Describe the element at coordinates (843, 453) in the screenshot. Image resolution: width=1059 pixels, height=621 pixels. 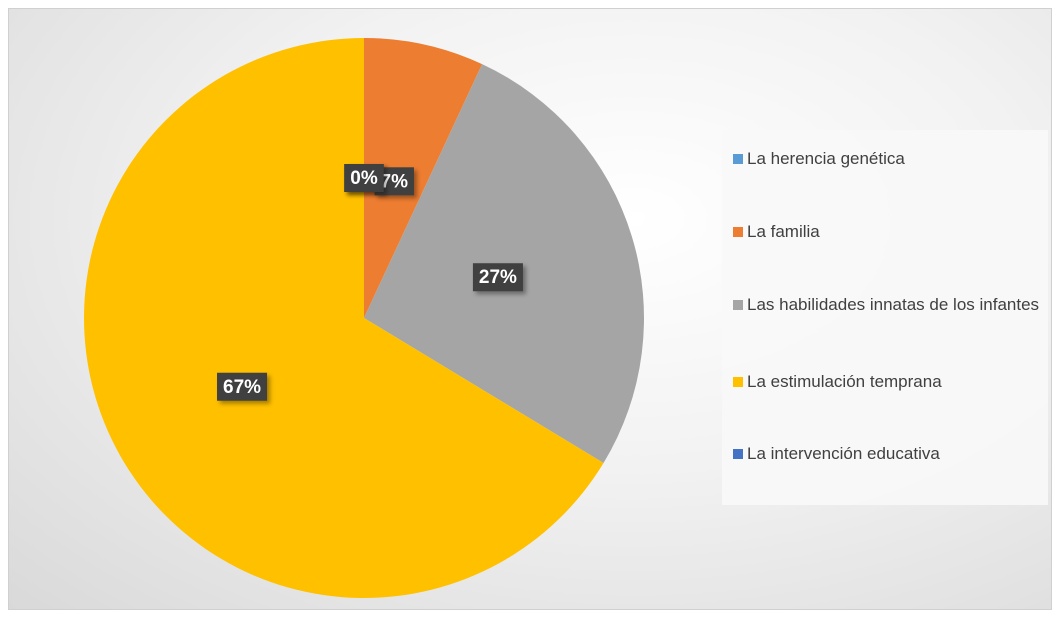
I see `legend-label: La intervención educativa` at that location.